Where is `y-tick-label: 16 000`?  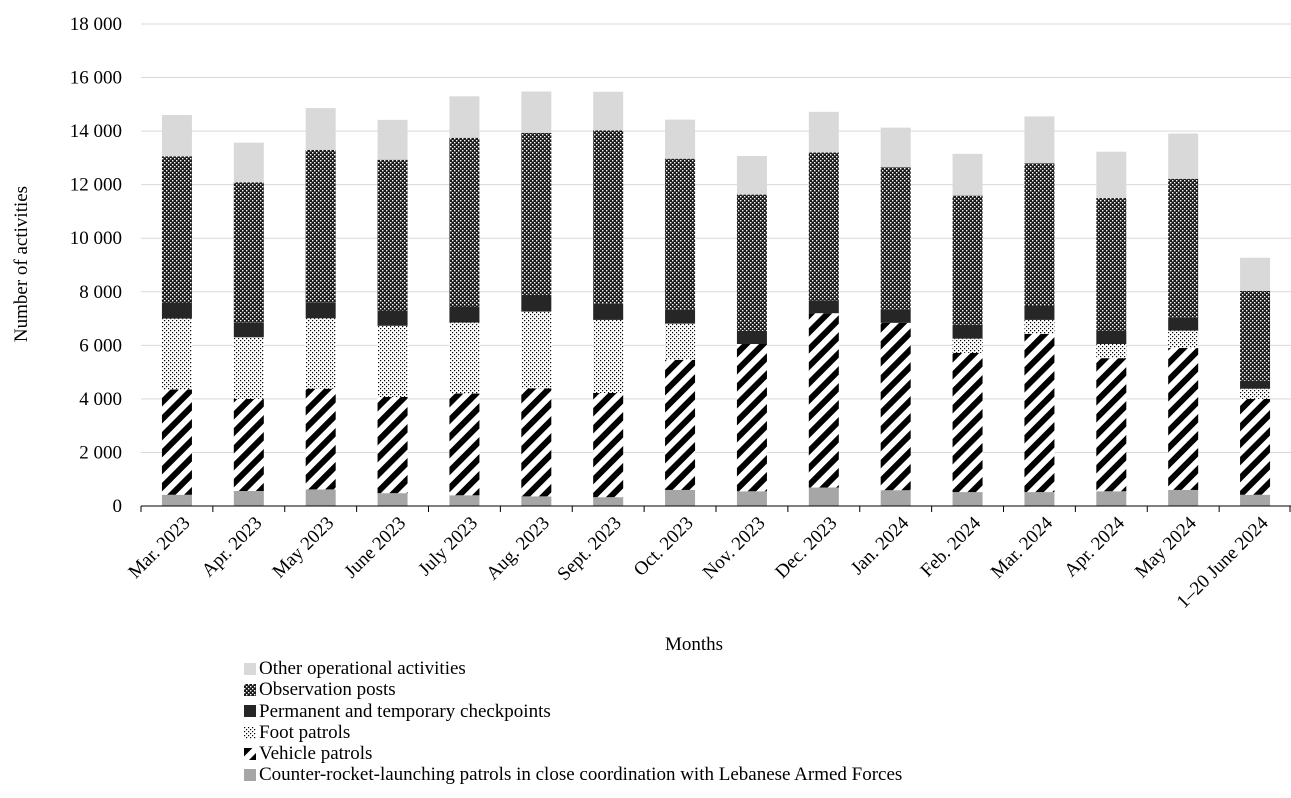 y-tick-label: 16 000 is located at coordinates (96, 78).